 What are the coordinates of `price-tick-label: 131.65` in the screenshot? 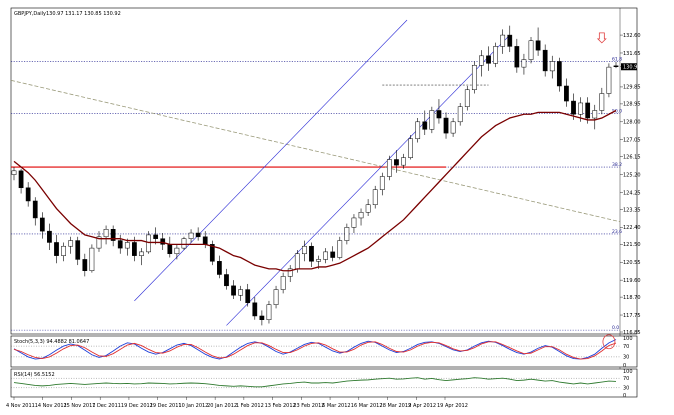 It's located at (632, 54).